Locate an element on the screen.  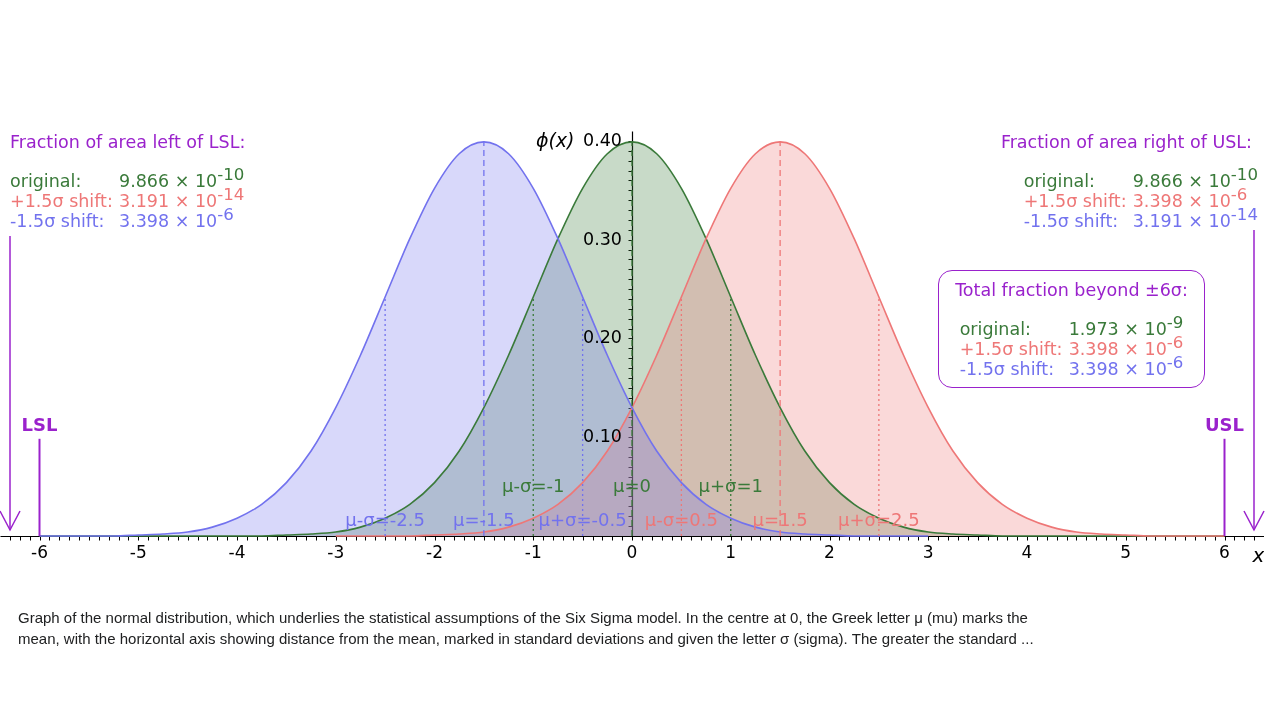
x-tick-label: 6 is located at coordinates (1224, 552).